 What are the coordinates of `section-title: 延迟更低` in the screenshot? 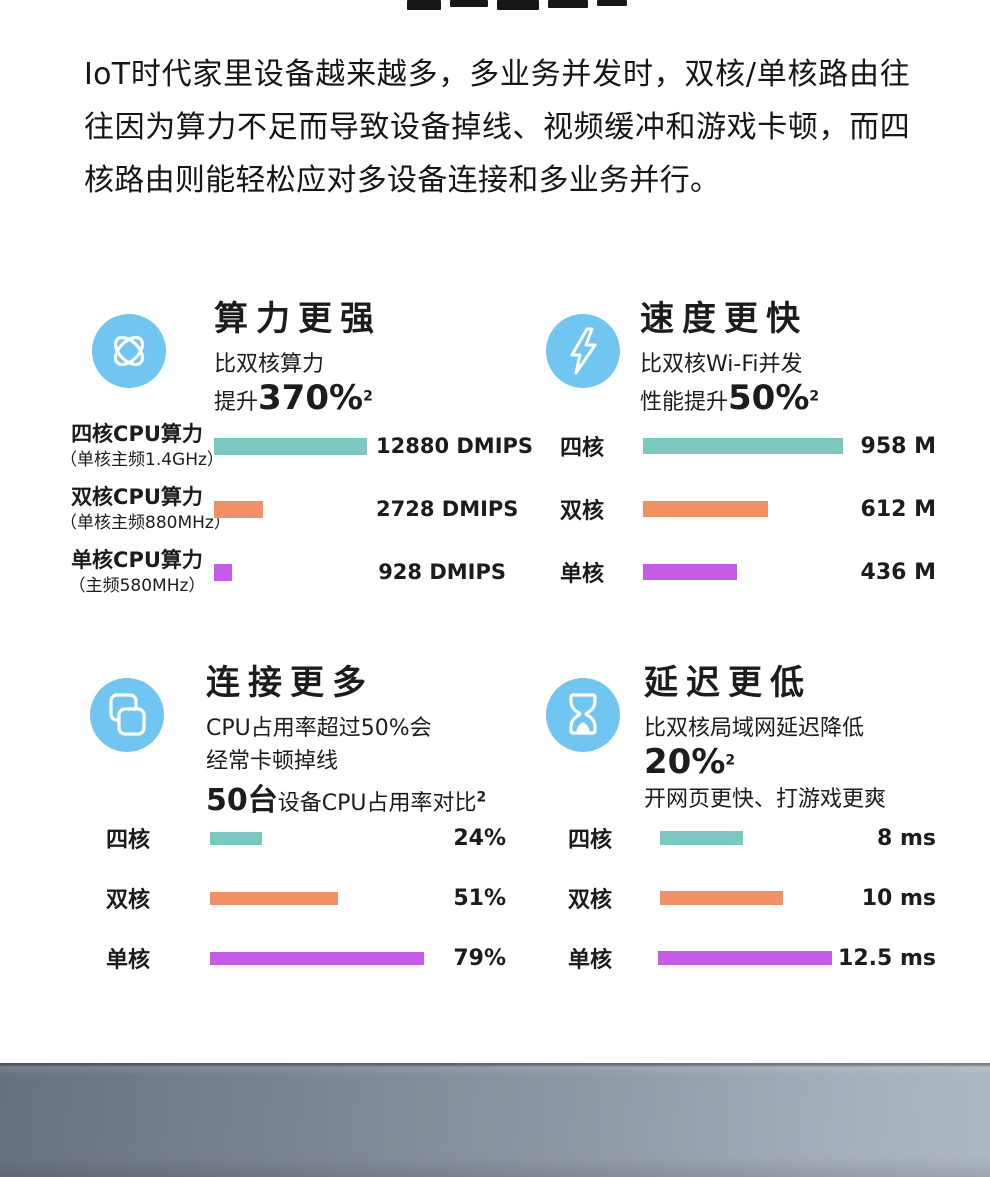 It's located at (728, 683).